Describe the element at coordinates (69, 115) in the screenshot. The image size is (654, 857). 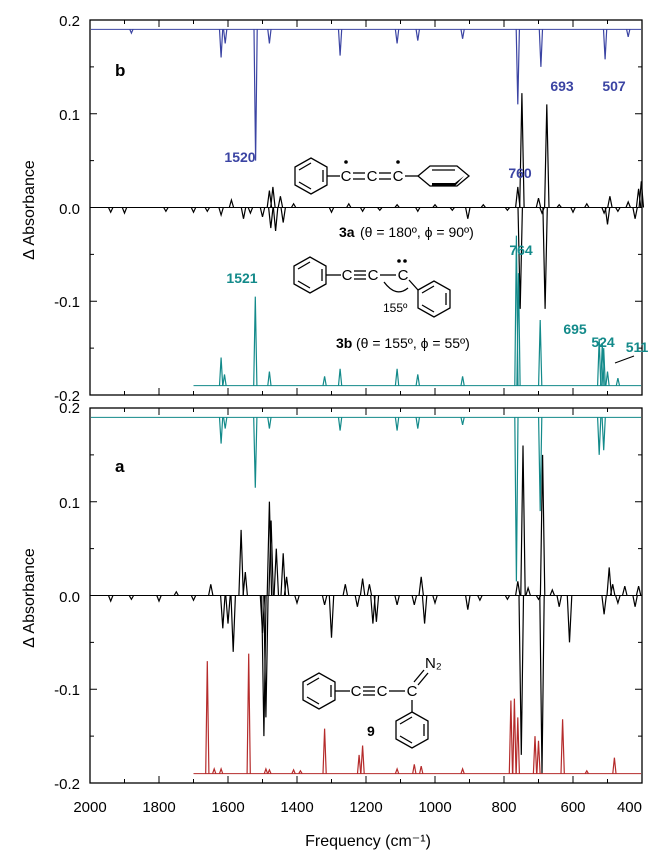
I see `panel-b-ytick: 0.1` at that location.